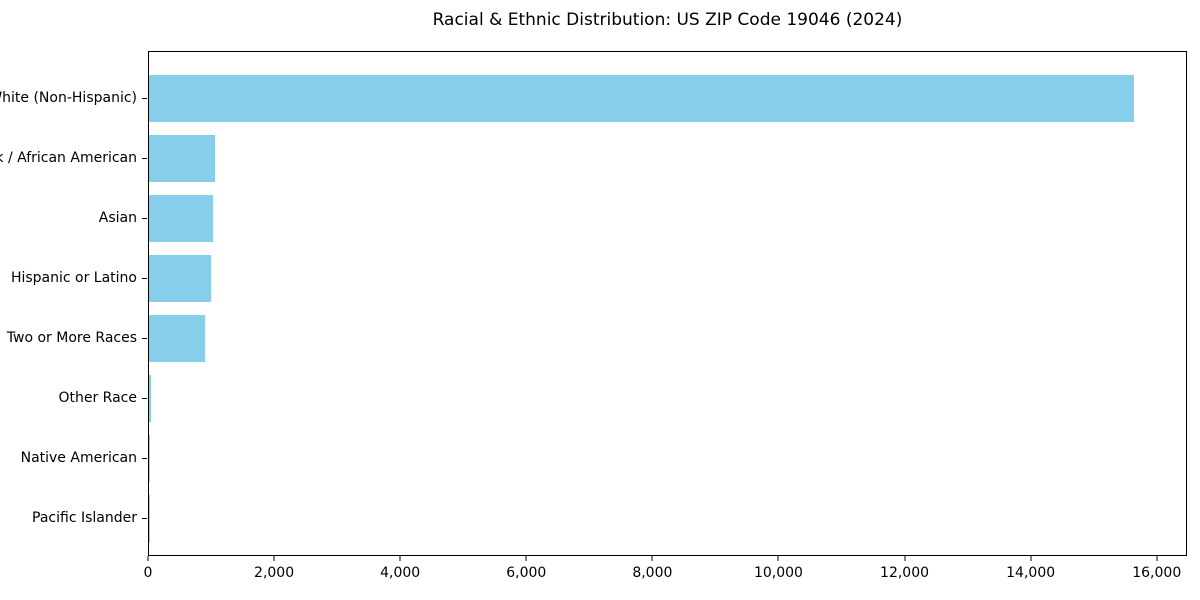  What do you see at coordinates (181, 219) in the screenshot?
I see `bar-asian` at bounding box center [181, 219].